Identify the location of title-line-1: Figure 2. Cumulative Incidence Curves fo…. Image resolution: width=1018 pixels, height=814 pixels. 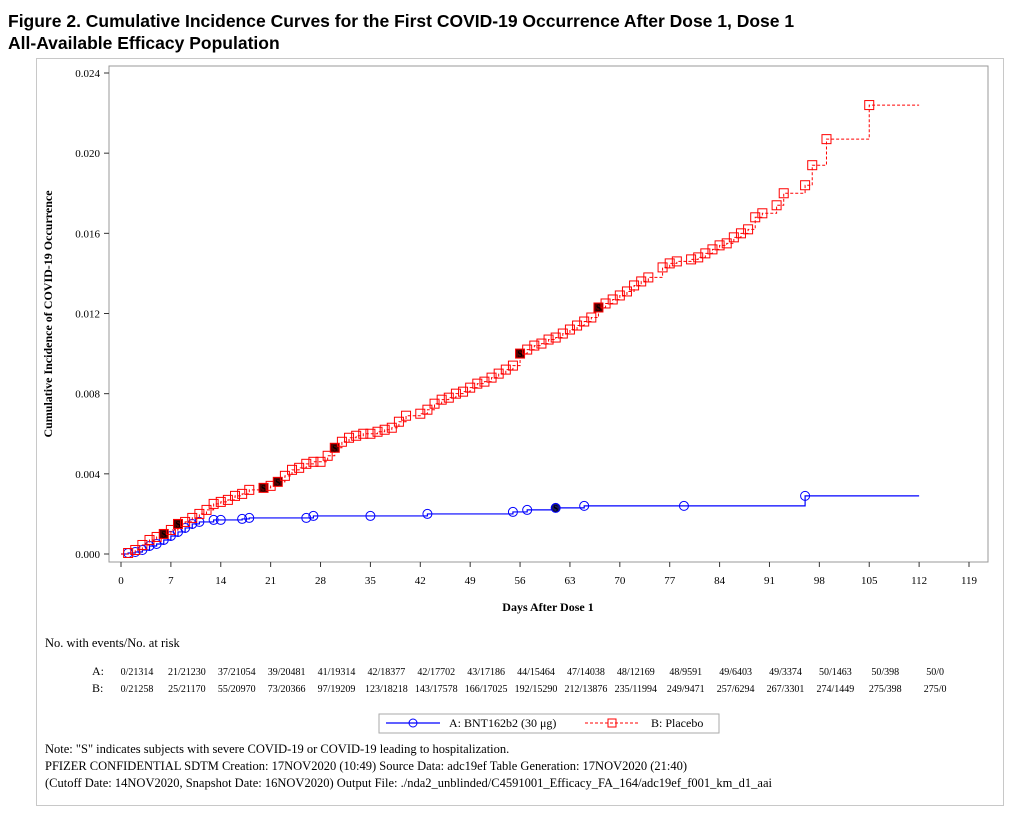
(401, 21).